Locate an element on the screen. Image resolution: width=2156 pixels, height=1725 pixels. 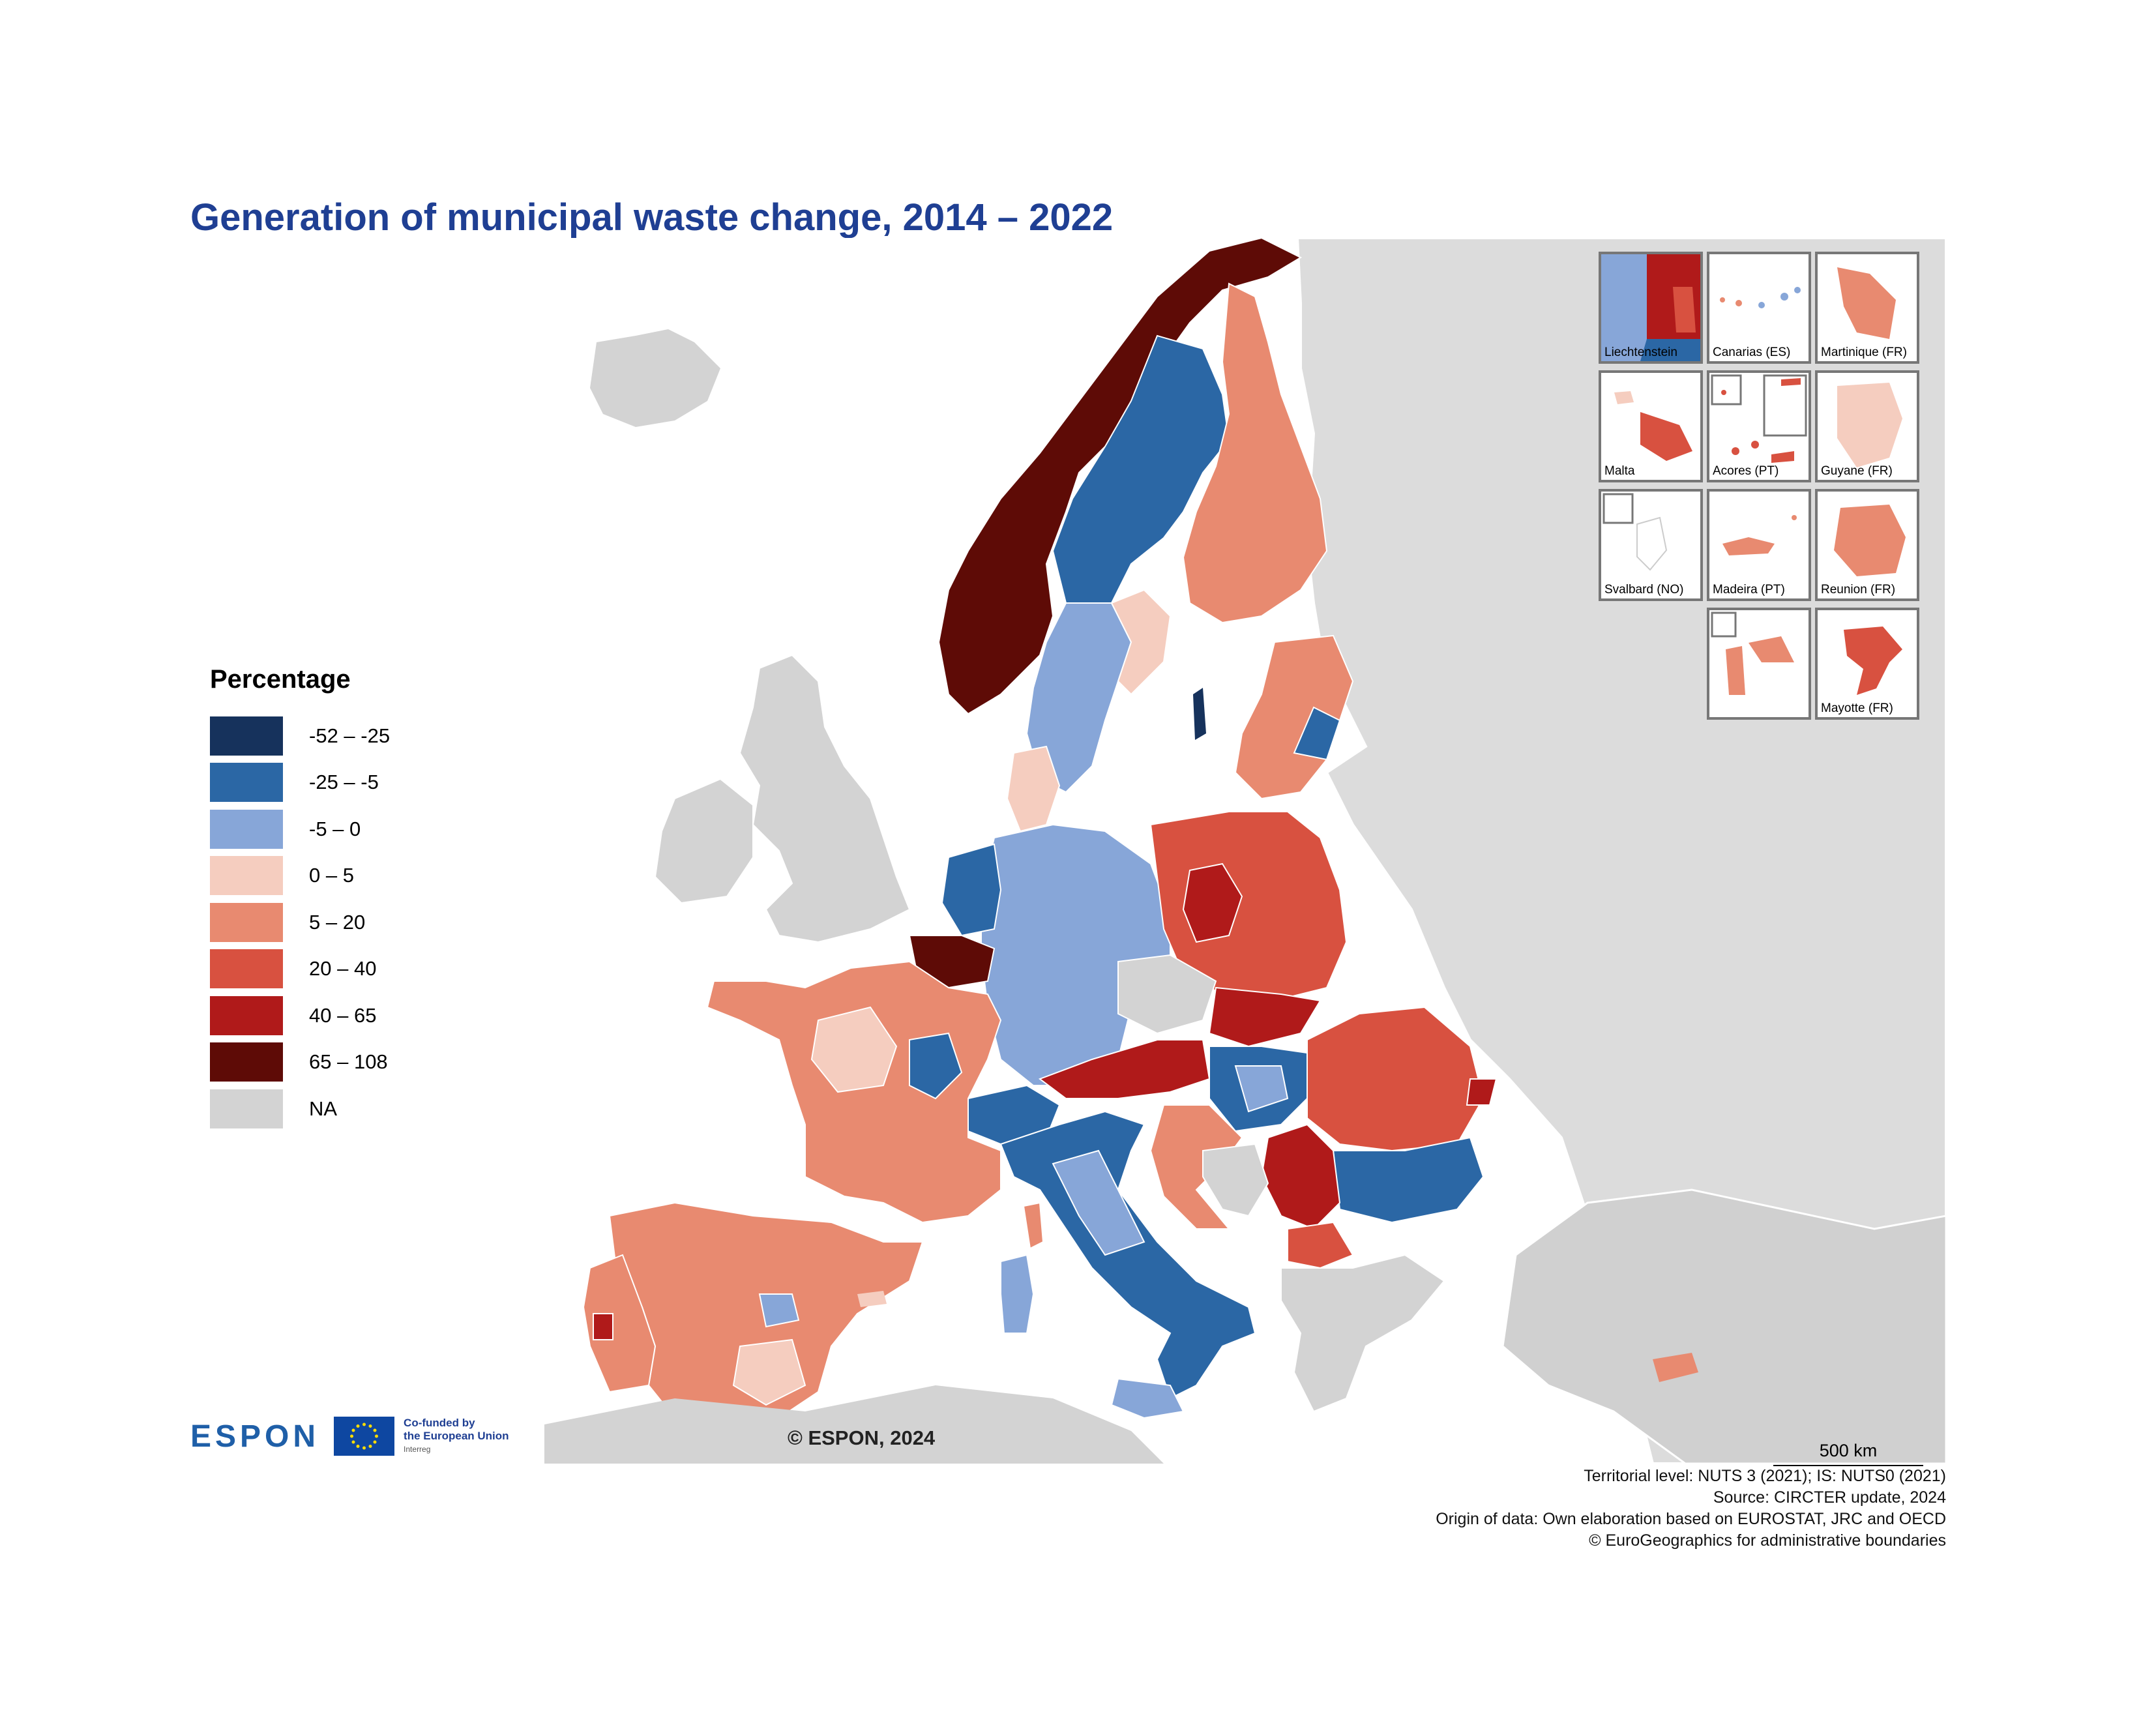
eu-text-line2: the European Union is located at coordinates (456, 1436).